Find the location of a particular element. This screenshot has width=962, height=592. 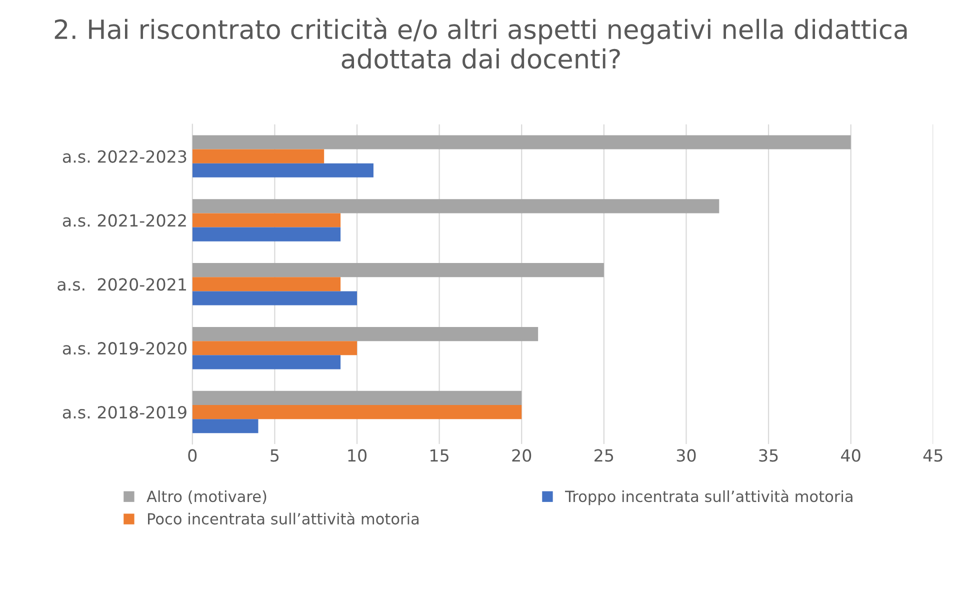

y-tick-label: a.s. 2018-2019 is located at coordinates (124, 412).